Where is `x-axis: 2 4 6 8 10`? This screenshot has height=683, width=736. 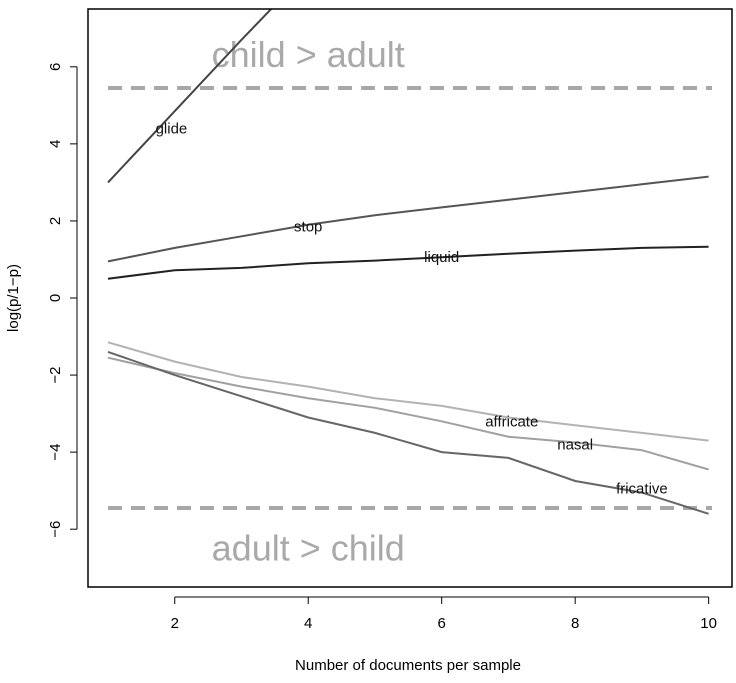
x-axis: 2 4 6 8 10 is located at coordinates (444, 614).